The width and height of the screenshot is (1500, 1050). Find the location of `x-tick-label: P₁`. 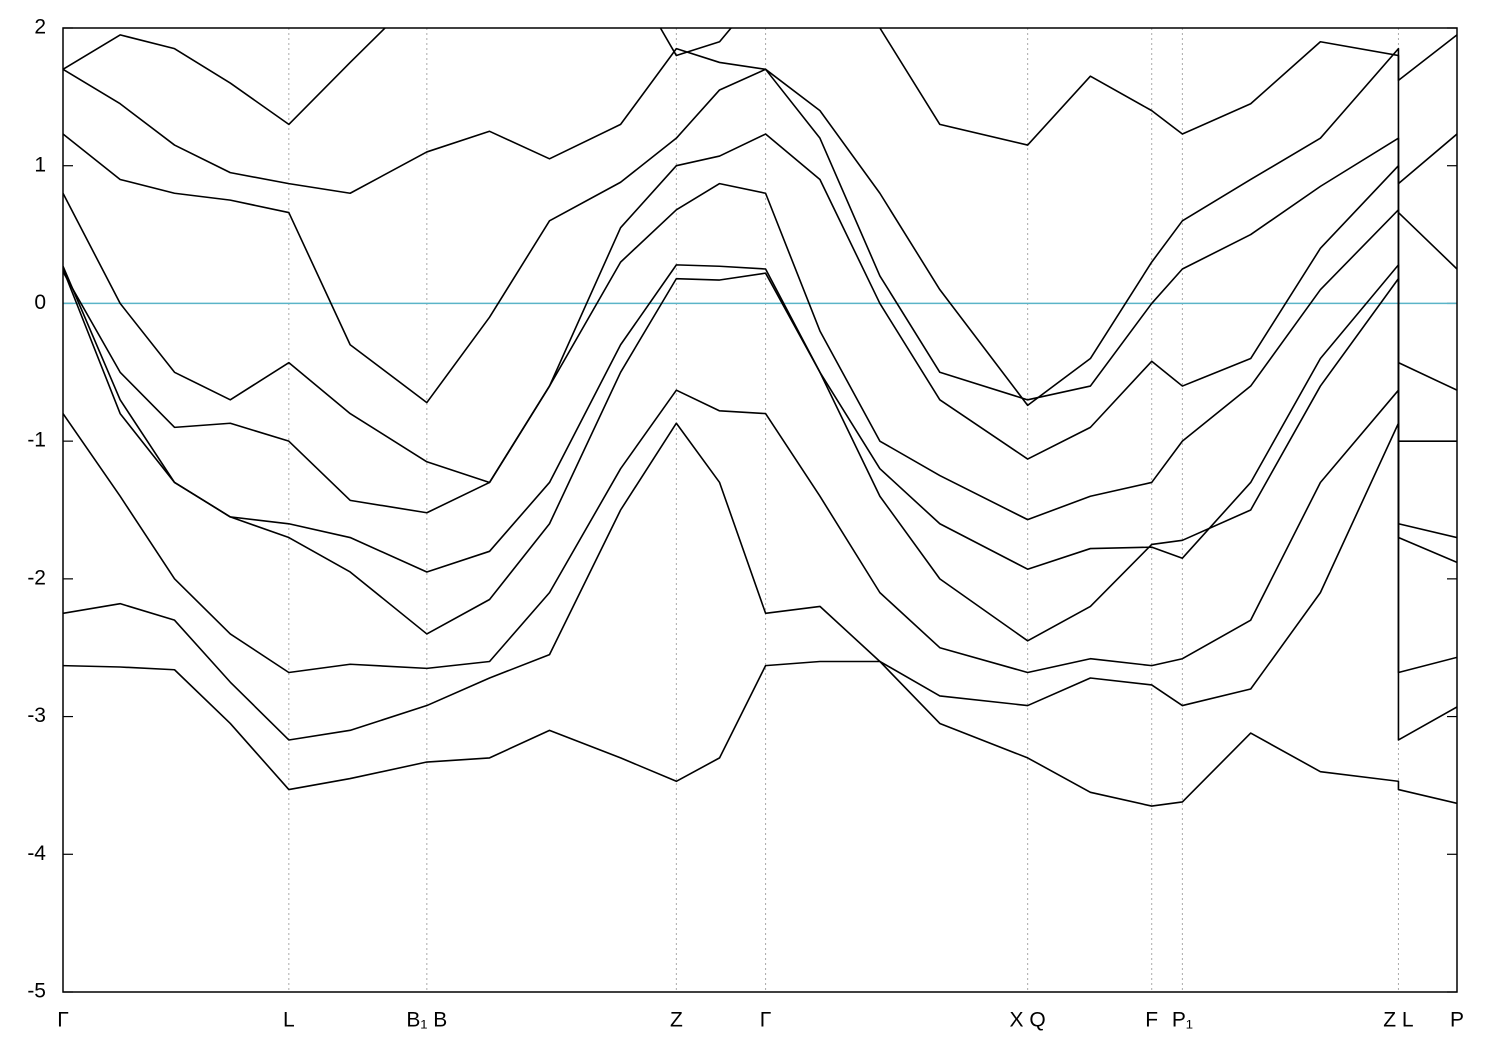

x-tick-label: P₁ is located at coordinates (1182, 1020).